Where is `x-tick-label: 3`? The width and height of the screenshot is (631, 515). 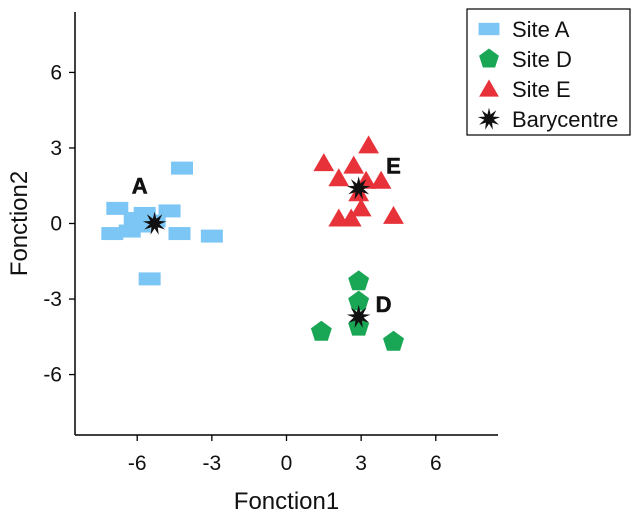
x-tick-label: 3 is located at coordinates (361, 463).